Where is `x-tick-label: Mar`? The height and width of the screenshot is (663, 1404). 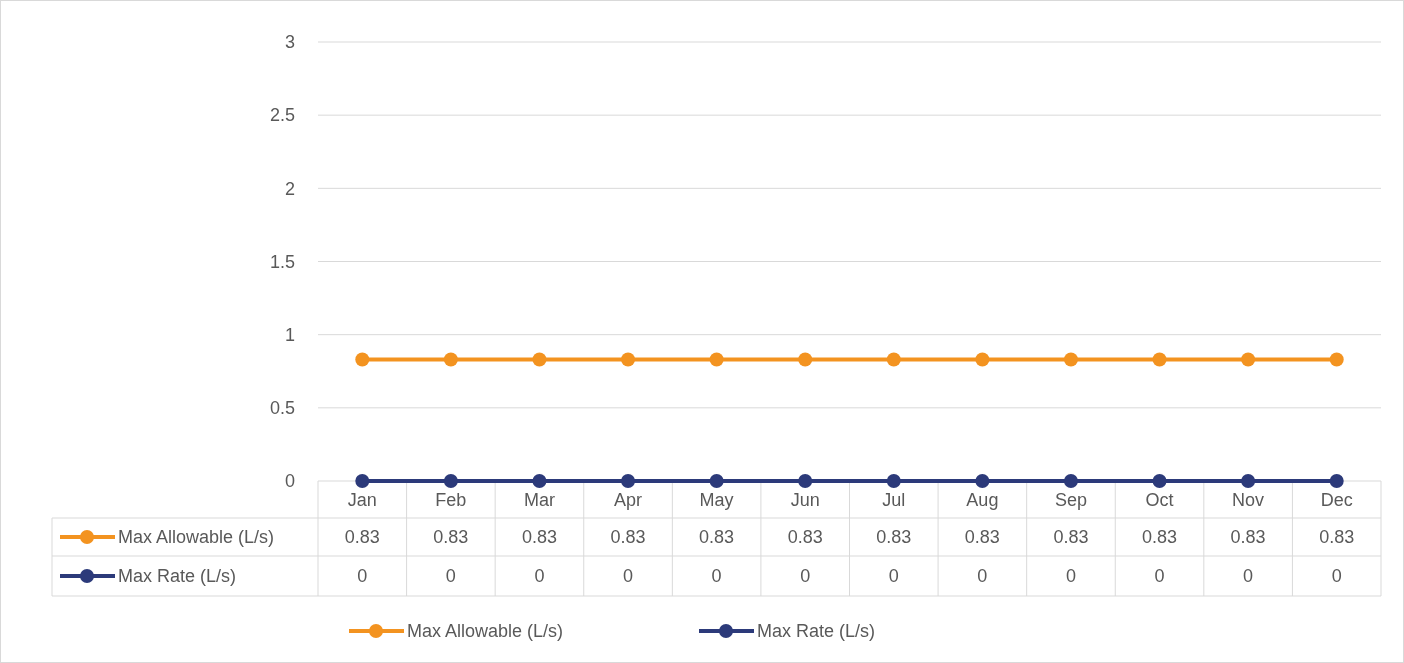 x-tick-label: Mar is located at coordinates (539, 499).